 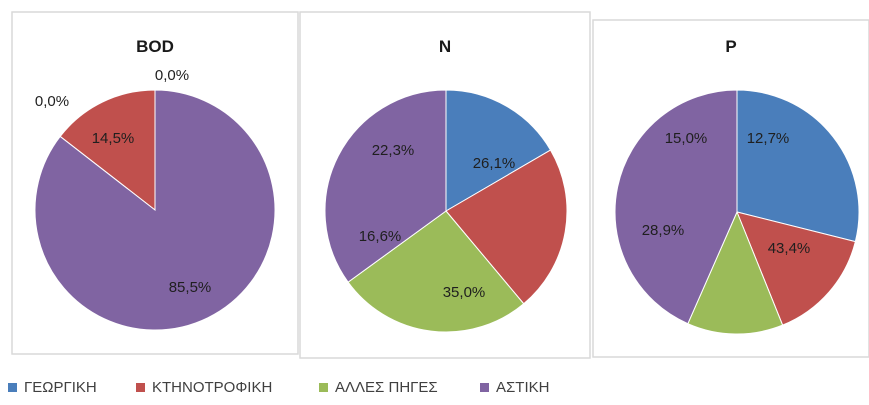 I want to click on data-label-n-alles-piges: 26,1%, so click(x=494, y=163).